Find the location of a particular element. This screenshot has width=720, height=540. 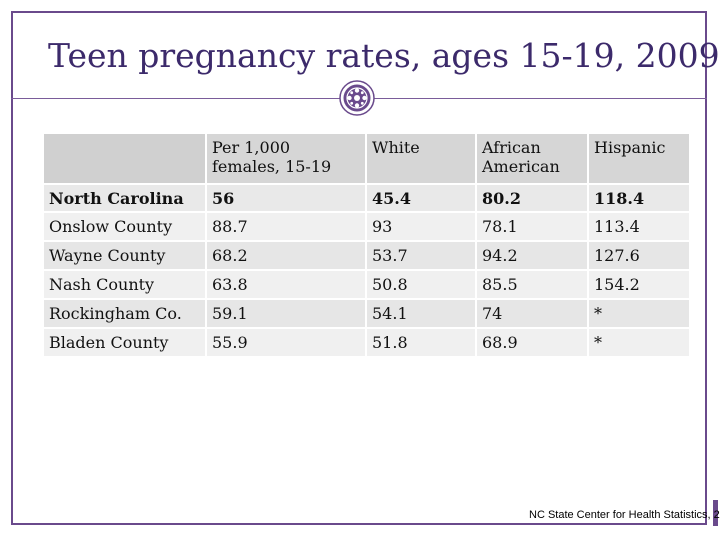

table-cell: 50.8 is located at coordinates (421, 285).